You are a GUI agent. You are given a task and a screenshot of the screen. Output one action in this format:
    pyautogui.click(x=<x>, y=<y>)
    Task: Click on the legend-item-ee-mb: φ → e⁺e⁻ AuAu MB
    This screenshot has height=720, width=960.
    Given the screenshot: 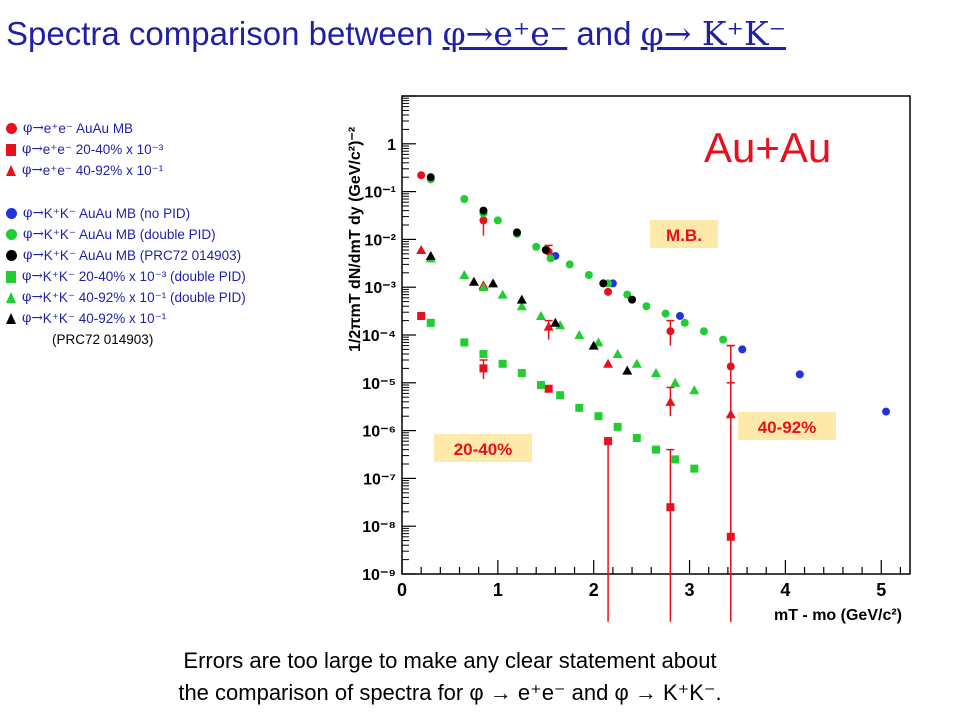 What is the action you would take?
    pyautogui.click(x=126, y=128)
    